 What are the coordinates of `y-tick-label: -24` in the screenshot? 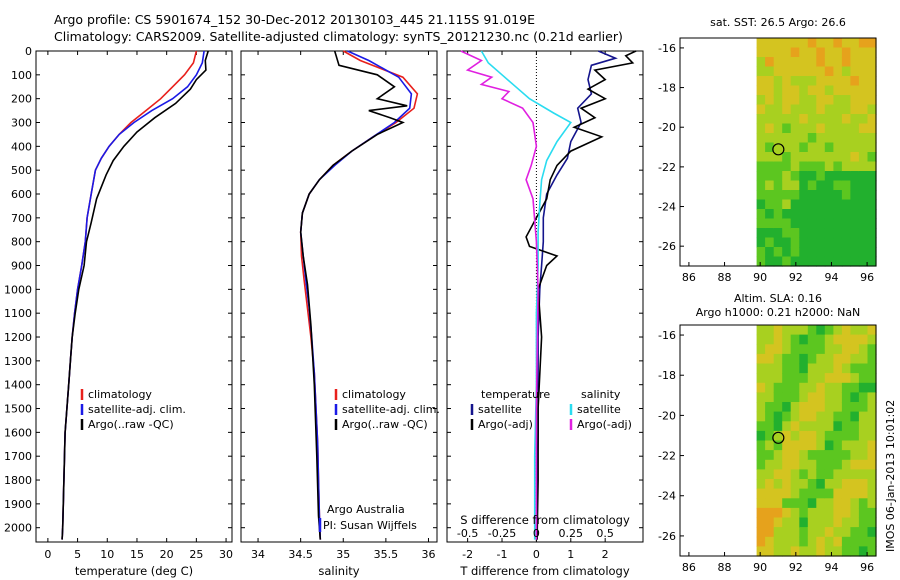 It's located at (667, 207).